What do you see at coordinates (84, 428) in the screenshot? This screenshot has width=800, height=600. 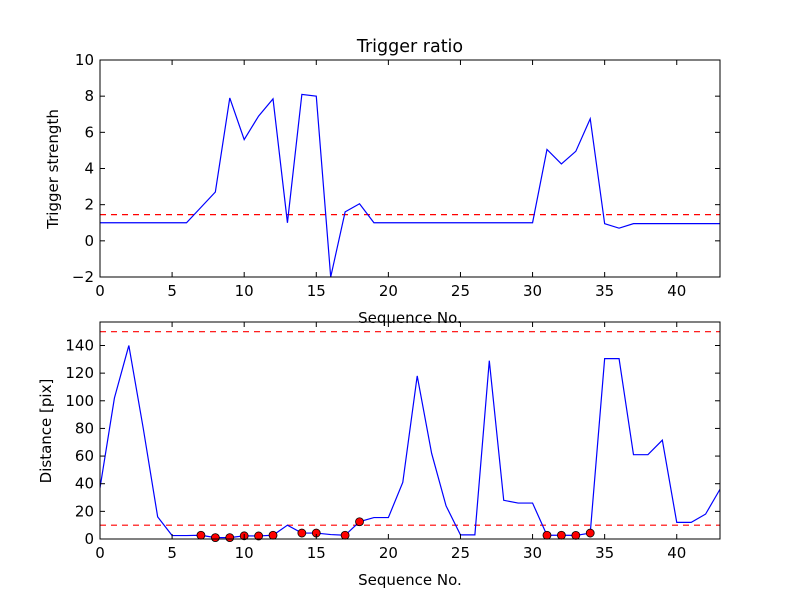 I see `y-tick-label: 80` at bounding box center [84, 428].